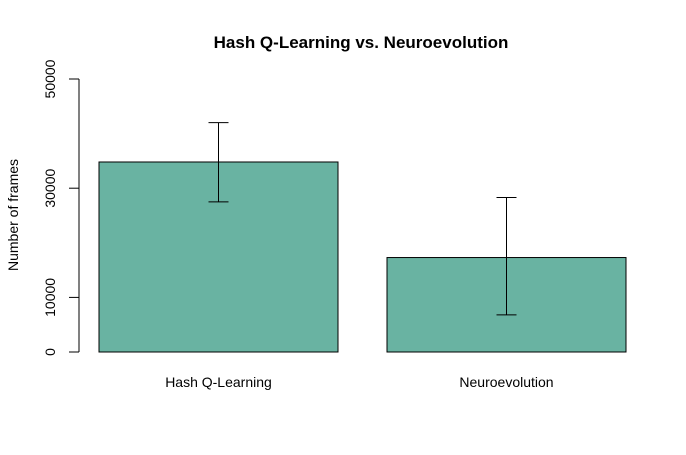 This screenshot has width=686, height=455. I want to click on chart-title: Hash Q-Learning vs. Neuroevolution, so click(361, 42).